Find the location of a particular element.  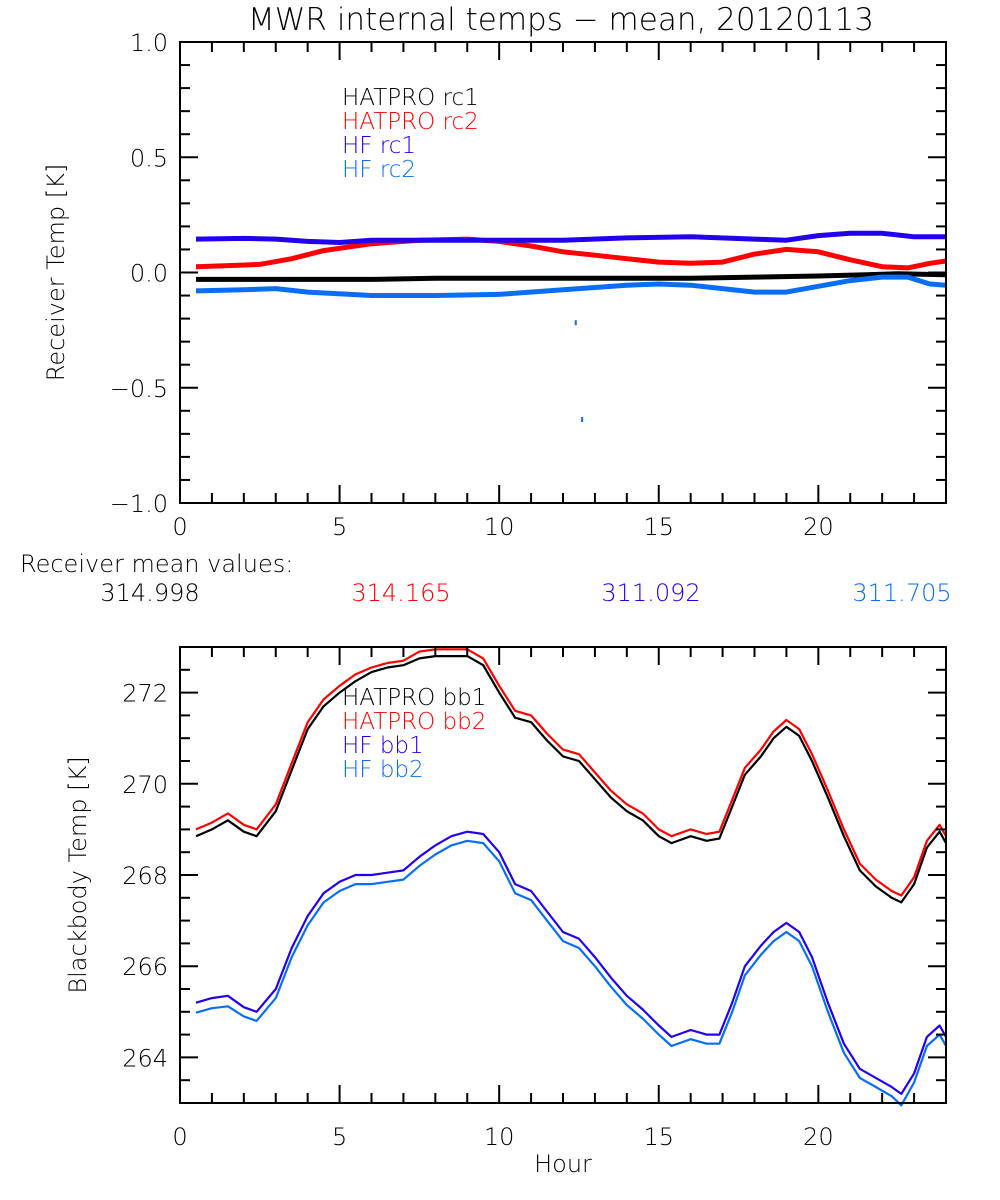

legend-item-hf-rc2: HF rc2 is located at coordinates (379, 170).